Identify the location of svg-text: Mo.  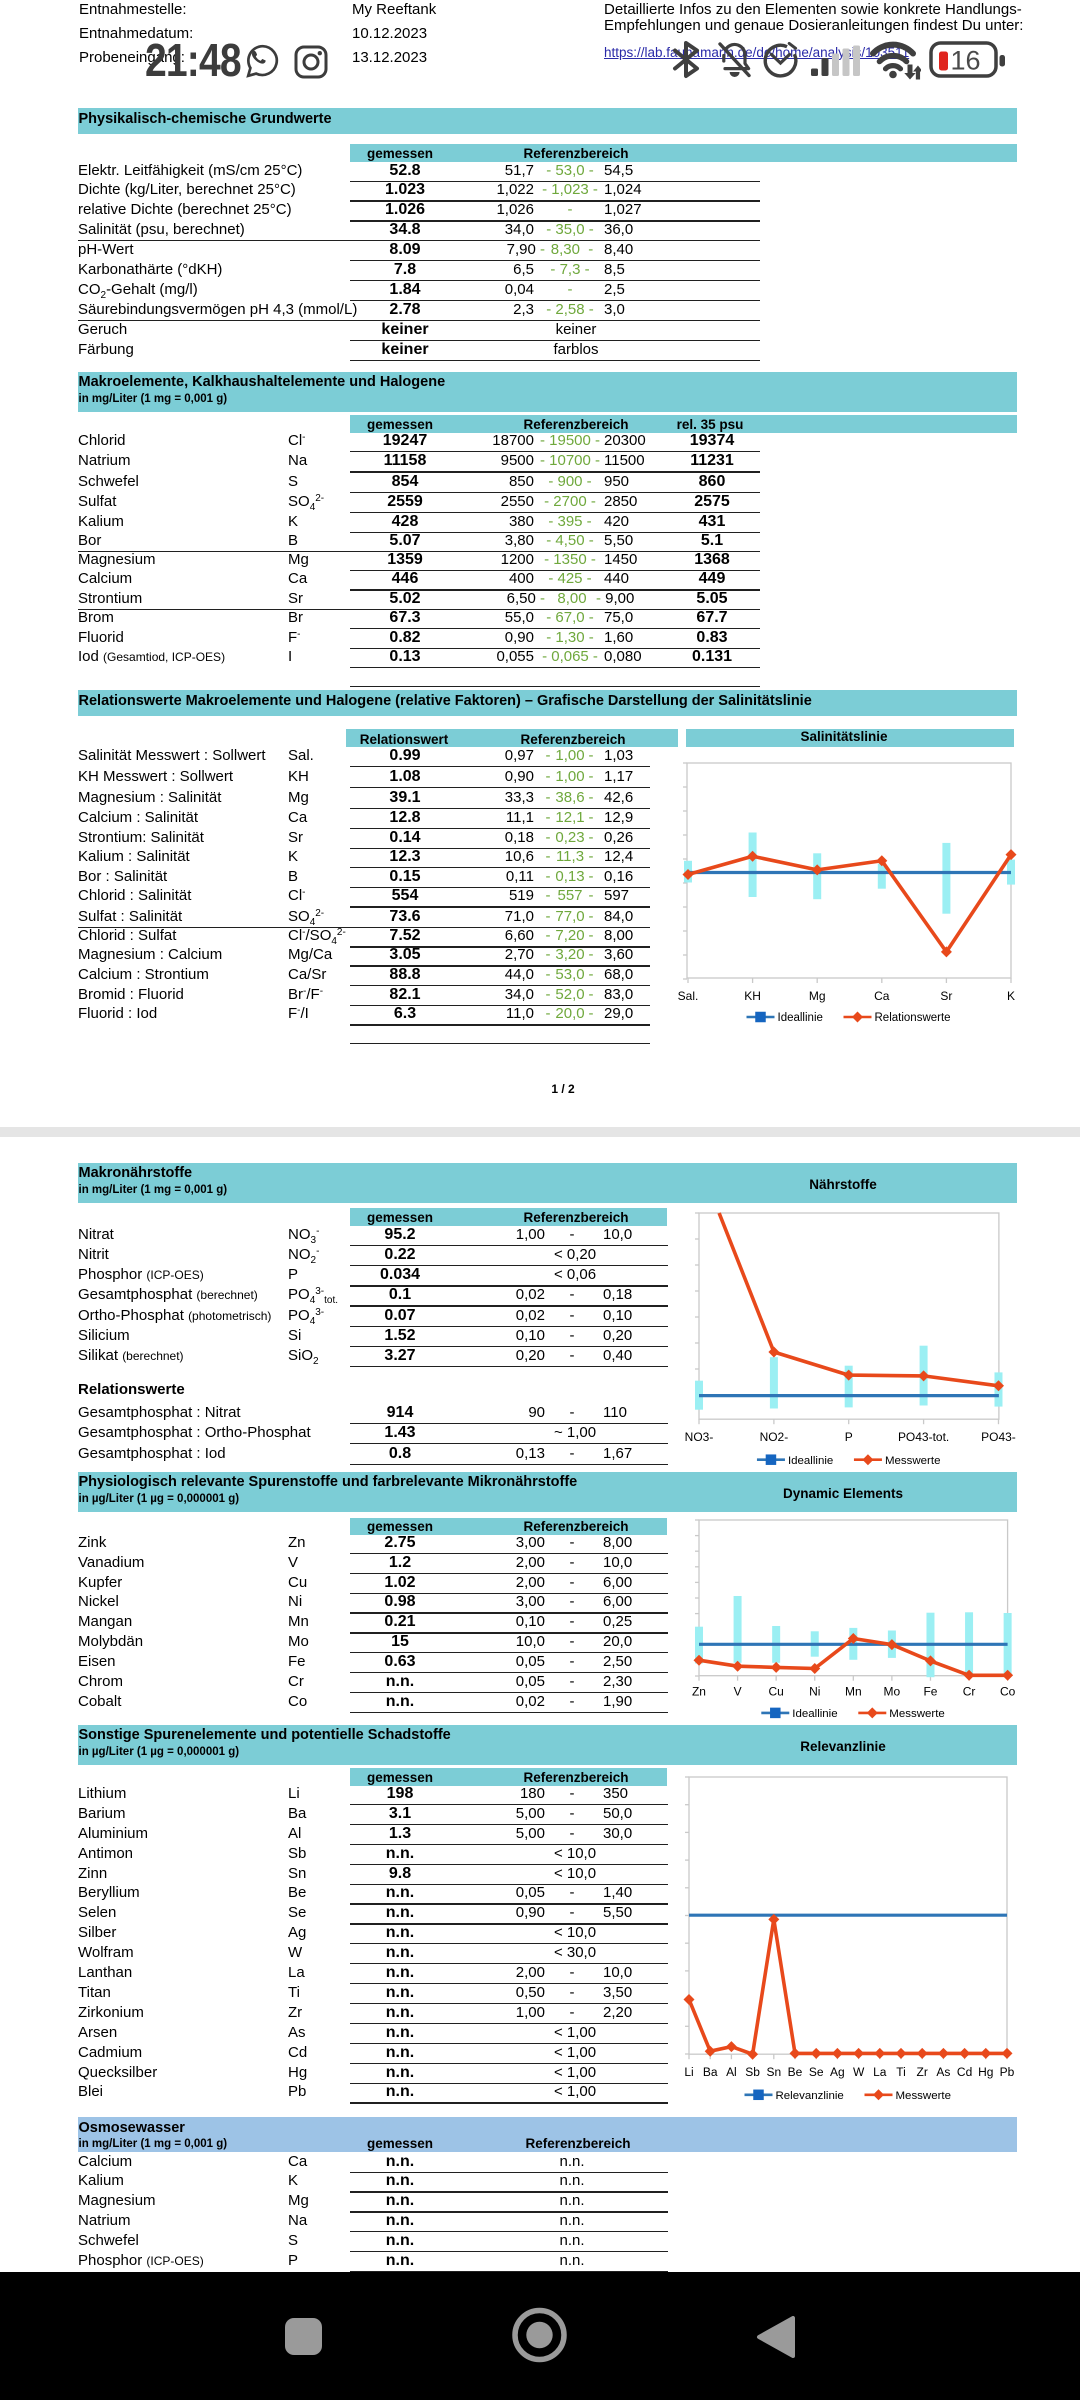
(891, 1691).